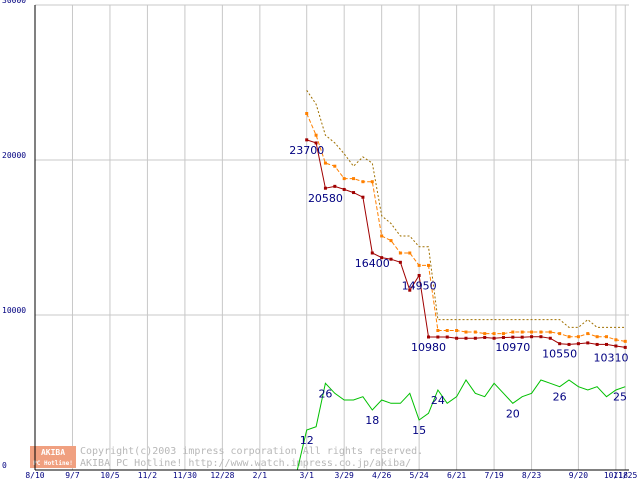  I want to click on x-tick-label: 11/2, so click(147, 475).